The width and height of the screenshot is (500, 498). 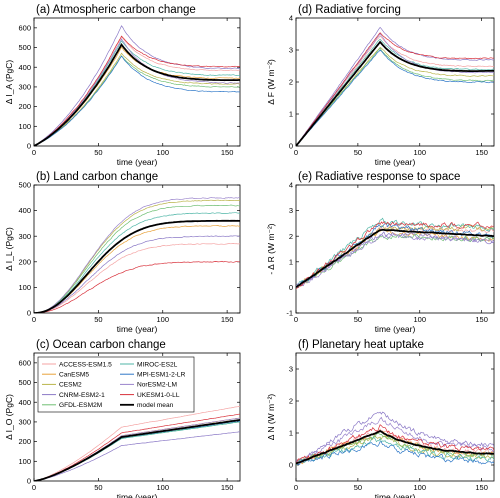 I want to click on panel-title: (c) Ocean carbon change, so click(x=101, y=345).